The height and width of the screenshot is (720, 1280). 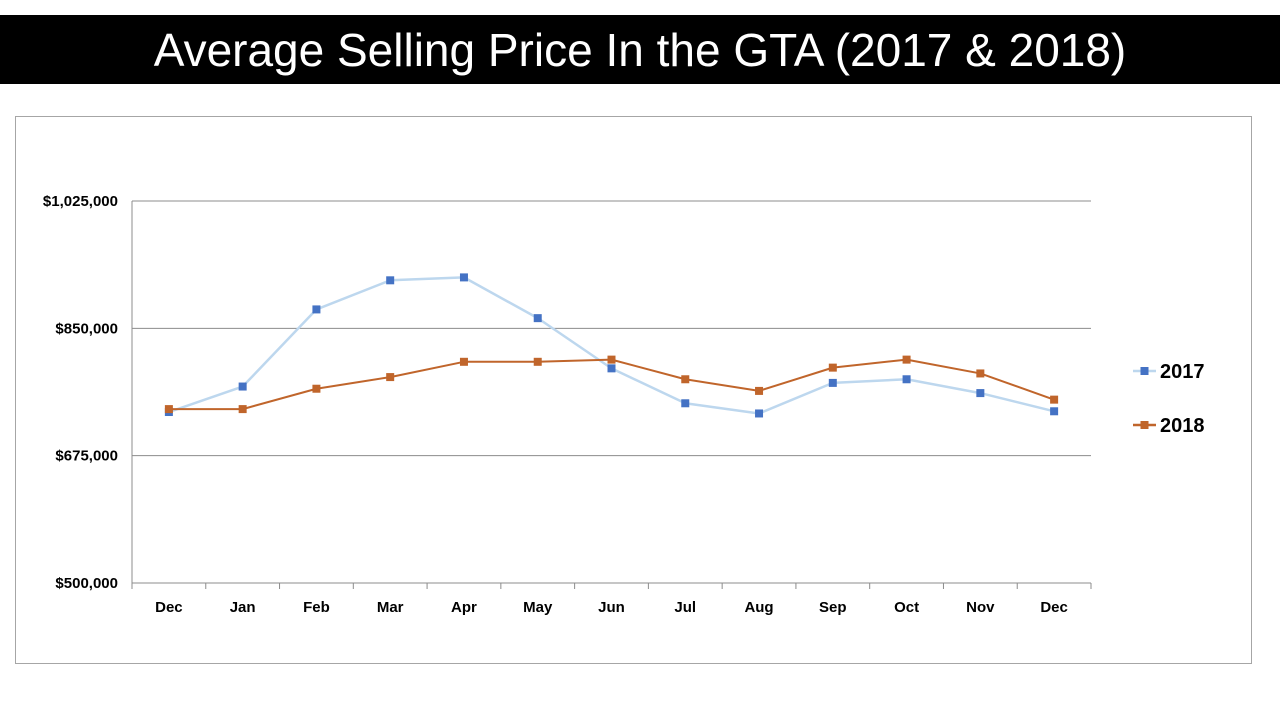 I want to click on series-group, so click(x=611, y=345).